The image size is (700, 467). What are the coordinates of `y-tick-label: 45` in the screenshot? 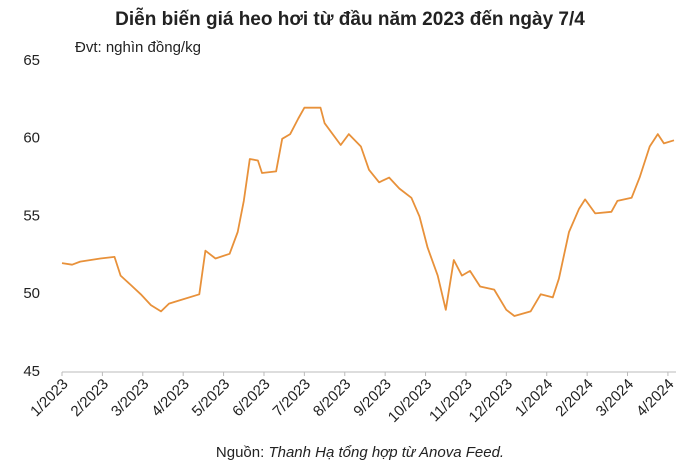 It's located at (31, 371).